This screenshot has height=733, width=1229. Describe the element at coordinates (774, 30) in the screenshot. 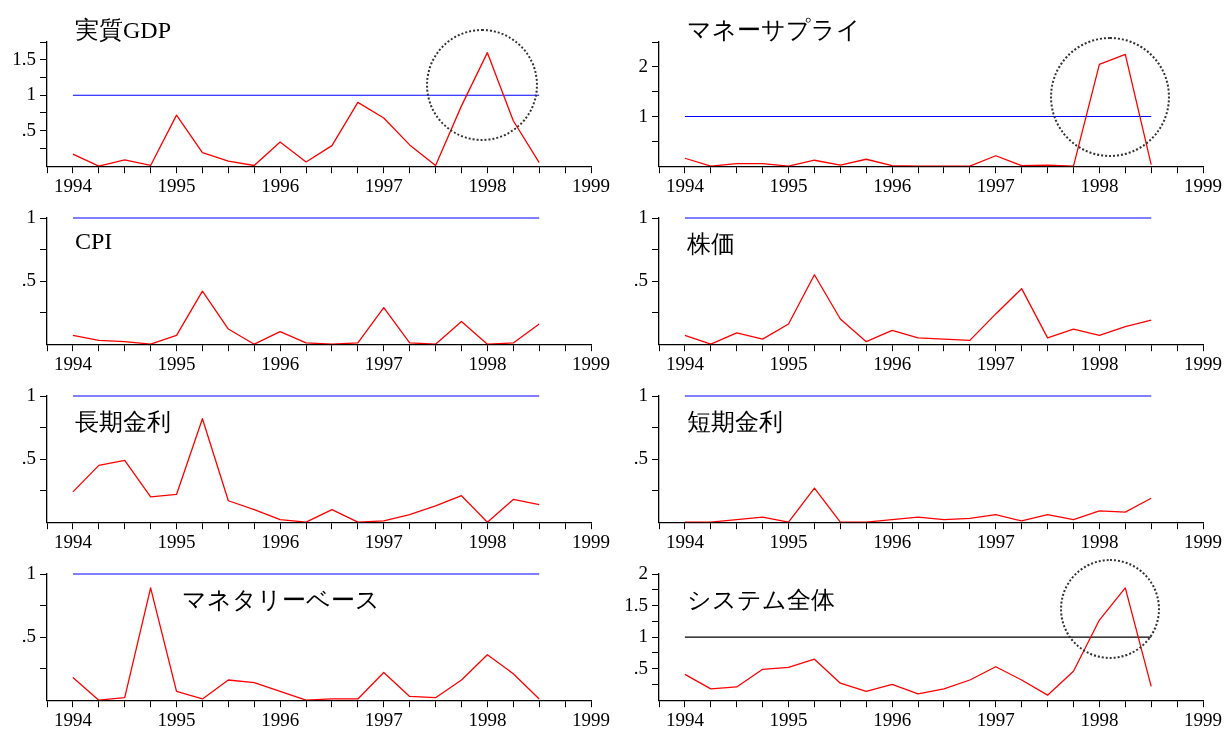

I see `chart-title: マネーサプライ` at that location.